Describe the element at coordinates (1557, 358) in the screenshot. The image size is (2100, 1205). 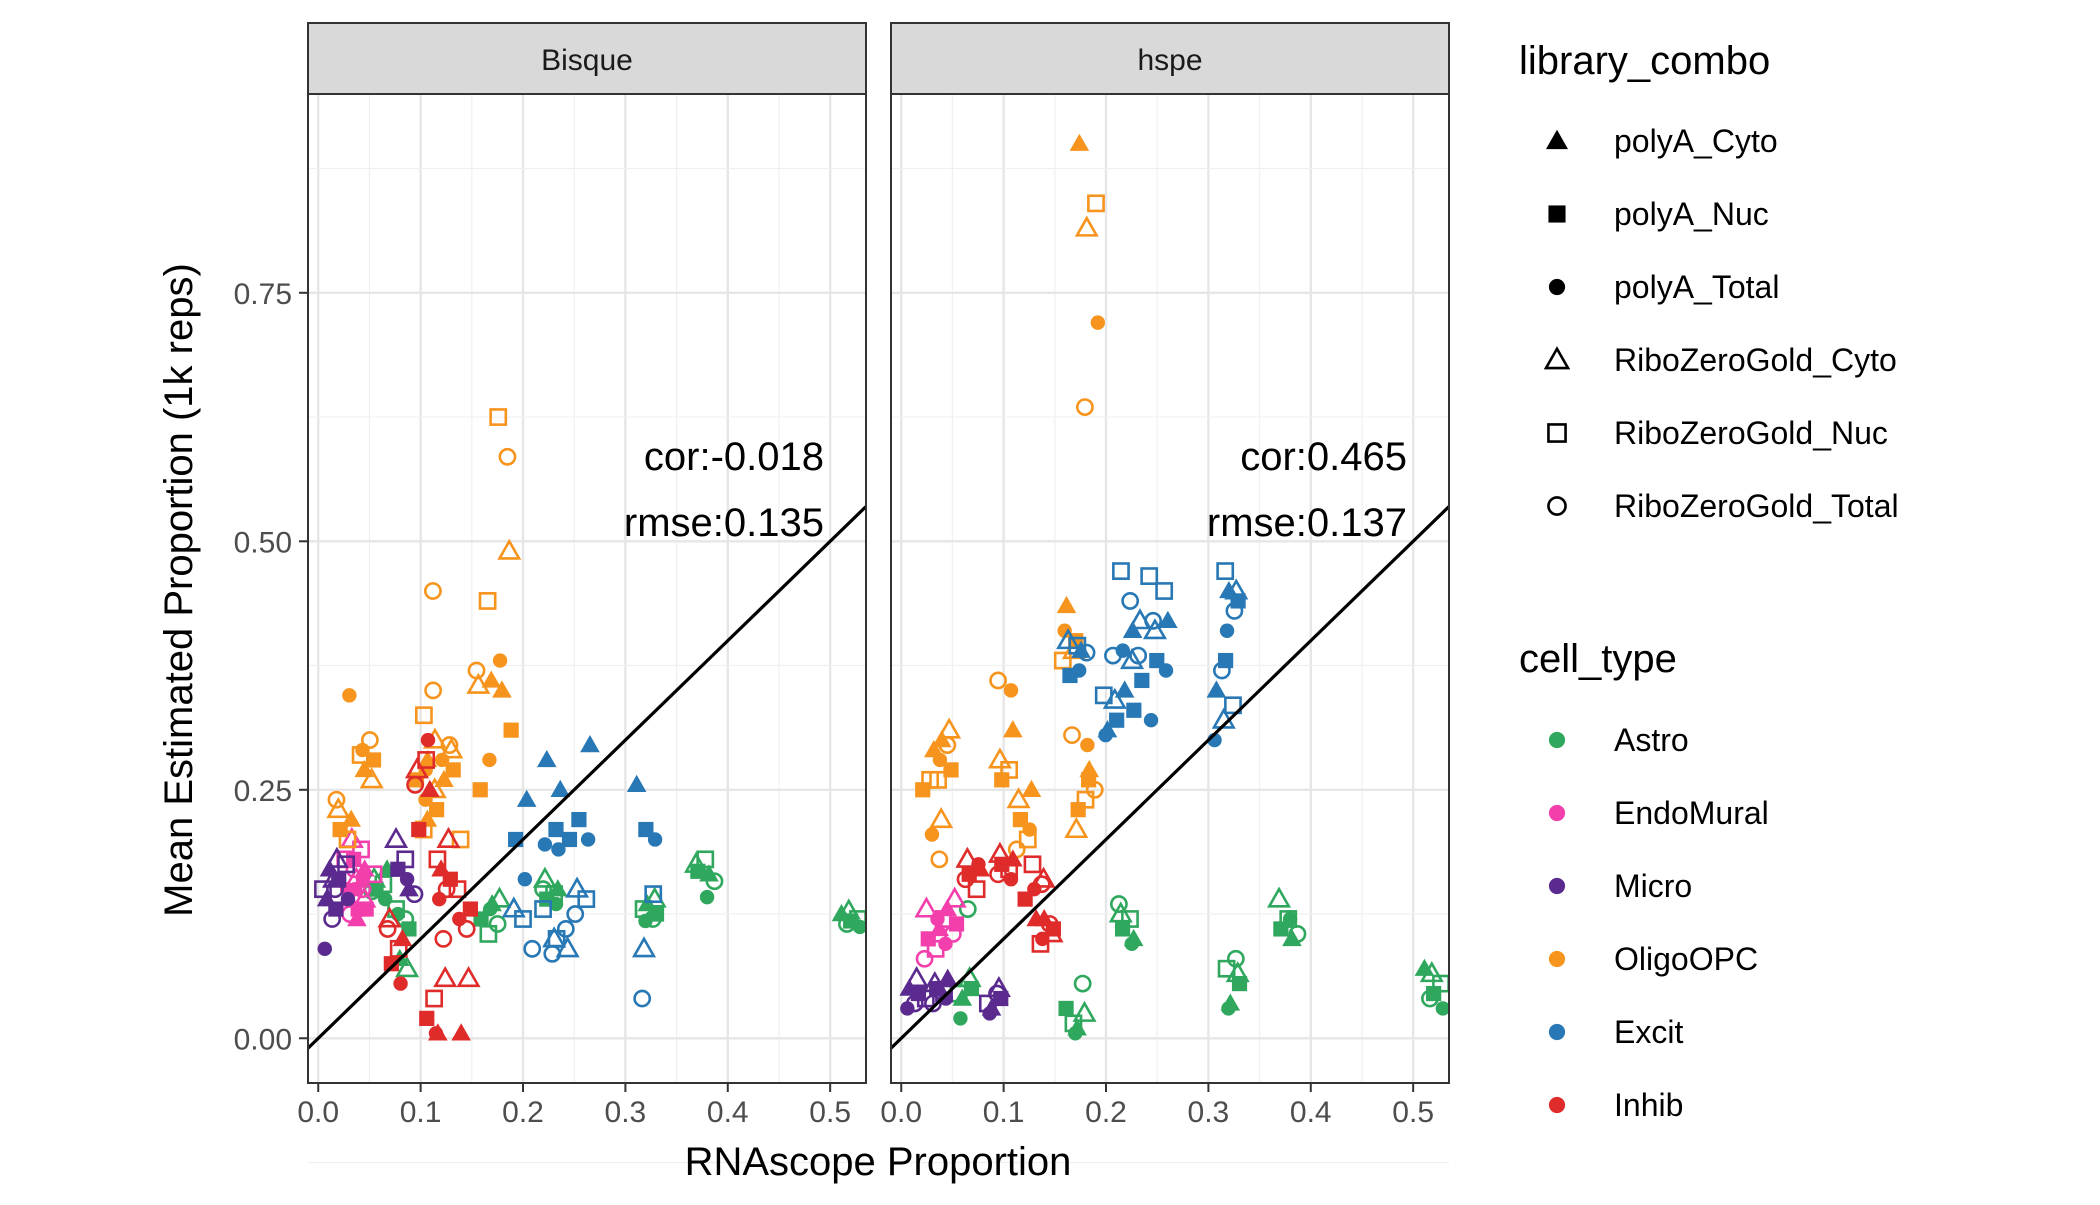
I see `legend-key-ribozerogold-cyto` at that location.